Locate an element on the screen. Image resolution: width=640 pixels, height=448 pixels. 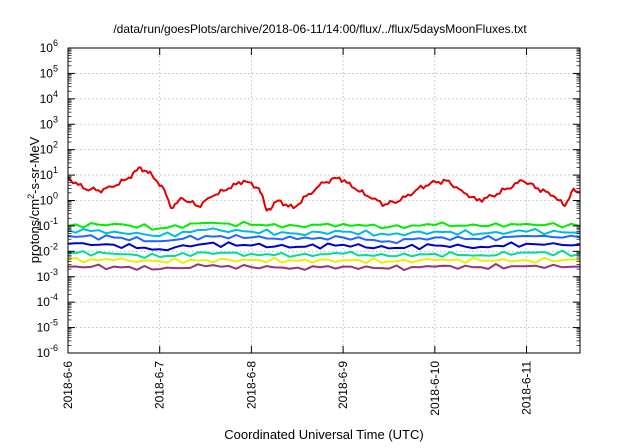
y-tick-label: 10⁻⁶ is located at coordinates (47, 351).